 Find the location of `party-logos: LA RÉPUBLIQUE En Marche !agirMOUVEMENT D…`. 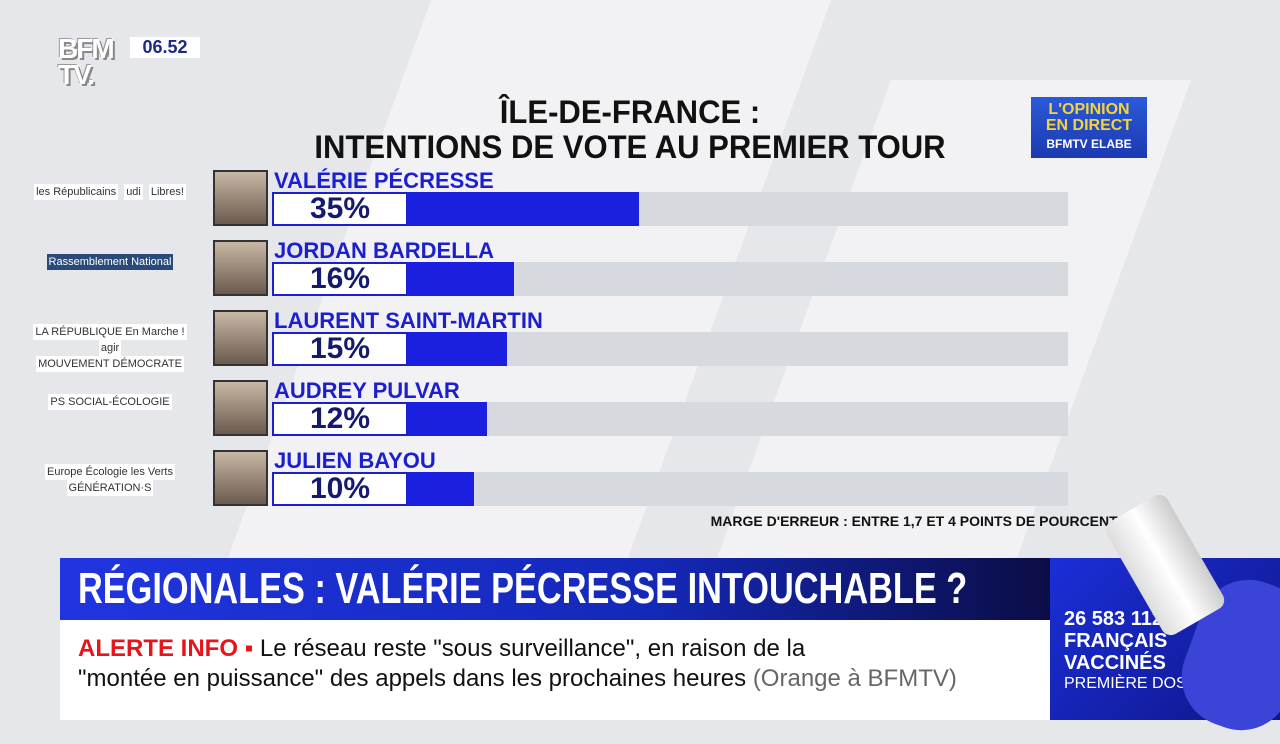

party-logos: LA RÉPUBLIQUE En Marche !agirMOUVEMENT D… is located at coordinates (110, 348).